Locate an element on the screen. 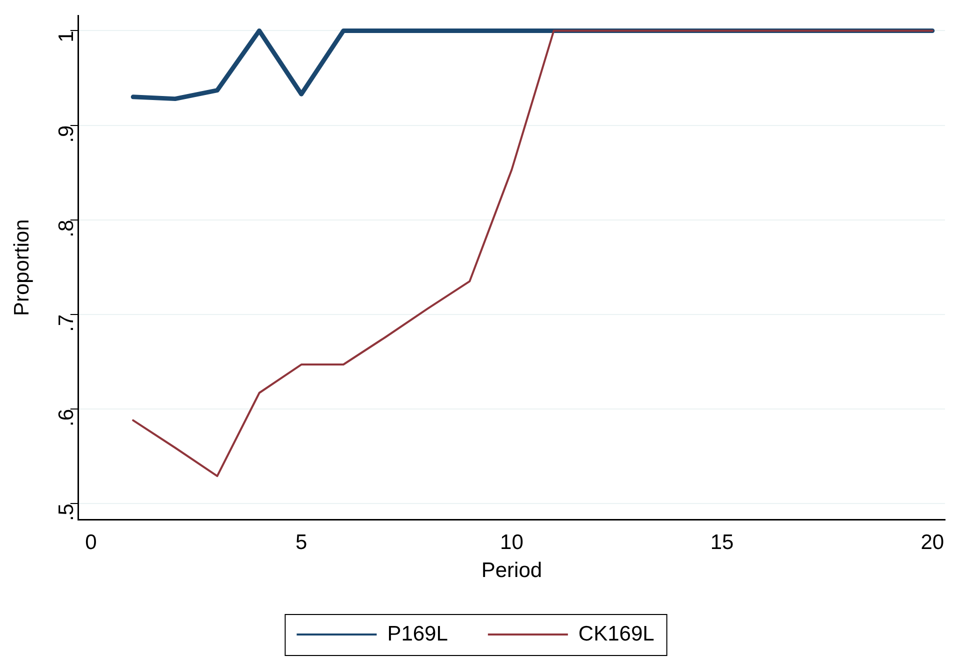 This screenshot has width=959, height=669. x-tick-label: 15 is located at coordinates (722, 542).